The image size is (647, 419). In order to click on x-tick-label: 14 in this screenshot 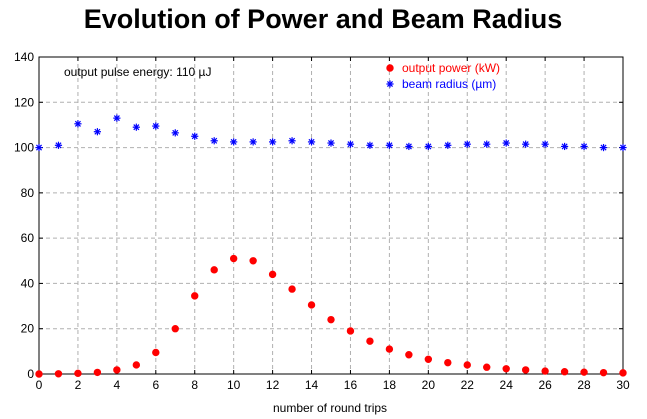, I will do `click(312, 385)`.